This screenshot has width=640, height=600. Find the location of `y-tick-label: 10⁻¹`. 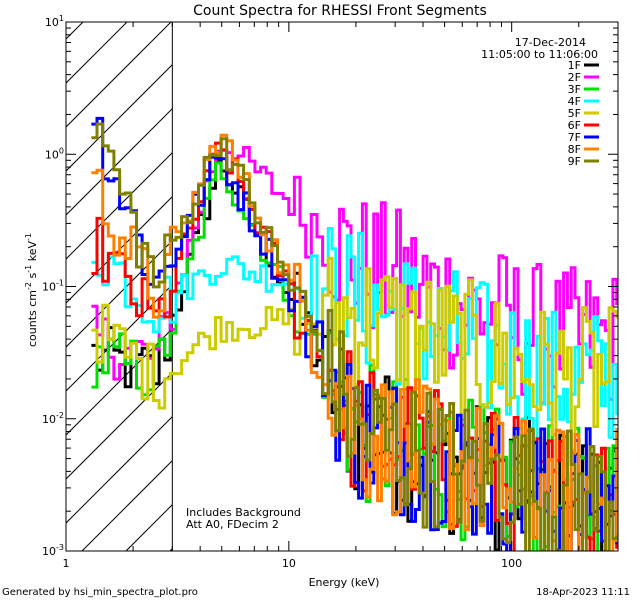

y-tick-label: 10⁻¹ is located at coordinates (53, 286).